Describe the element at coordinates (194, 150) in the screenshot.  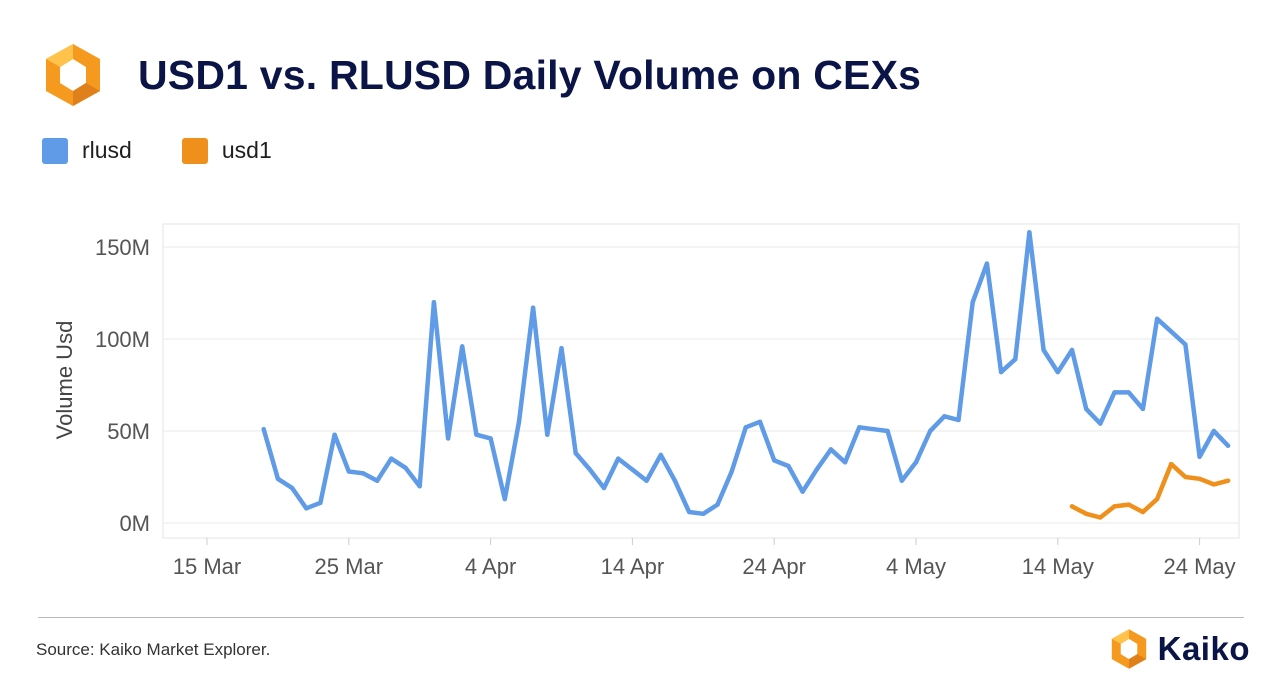
I see `legend-swatch-usd1` at that location.